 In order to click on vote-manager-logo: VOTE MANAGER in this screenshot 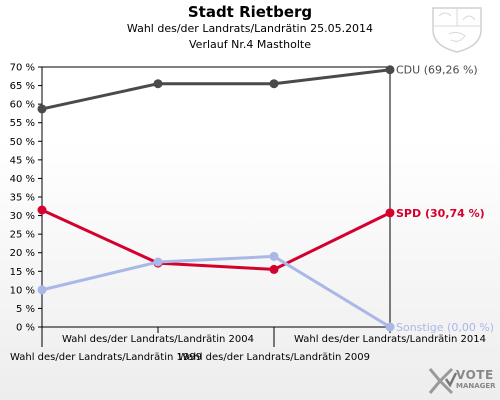, I will do `click(476, 380)`.